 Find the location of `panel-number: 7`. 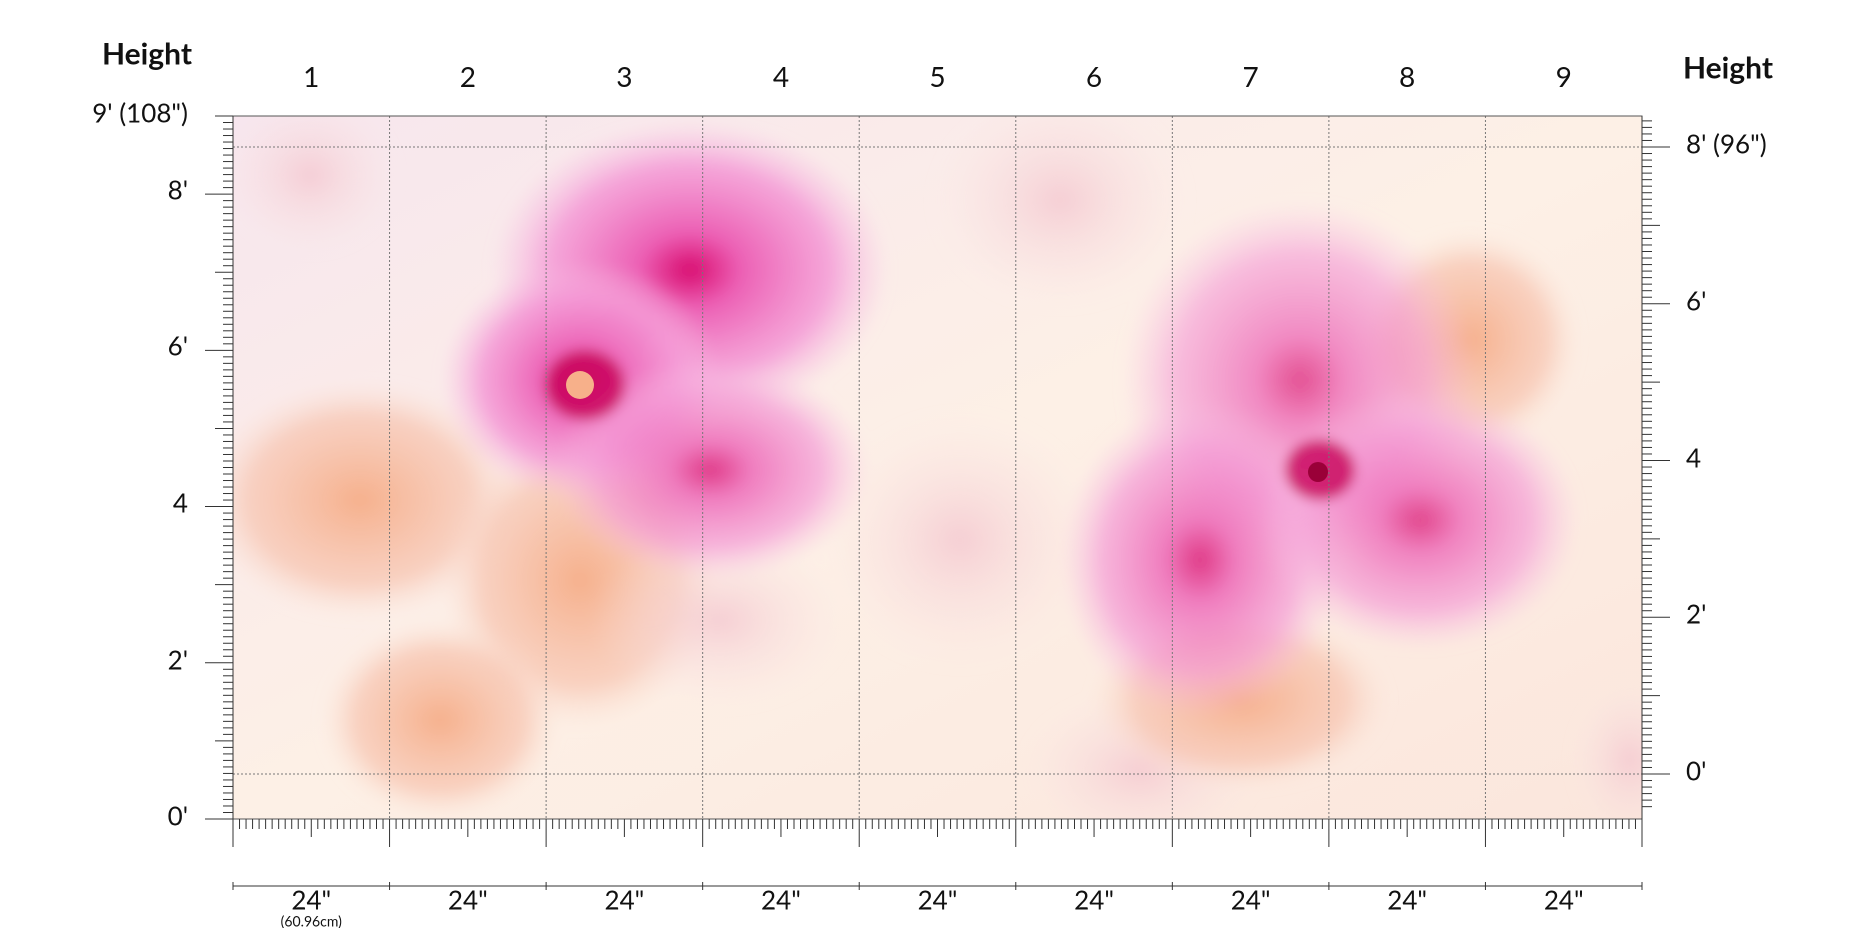

panel-number: 7 is located at coordinates (1250, 76).